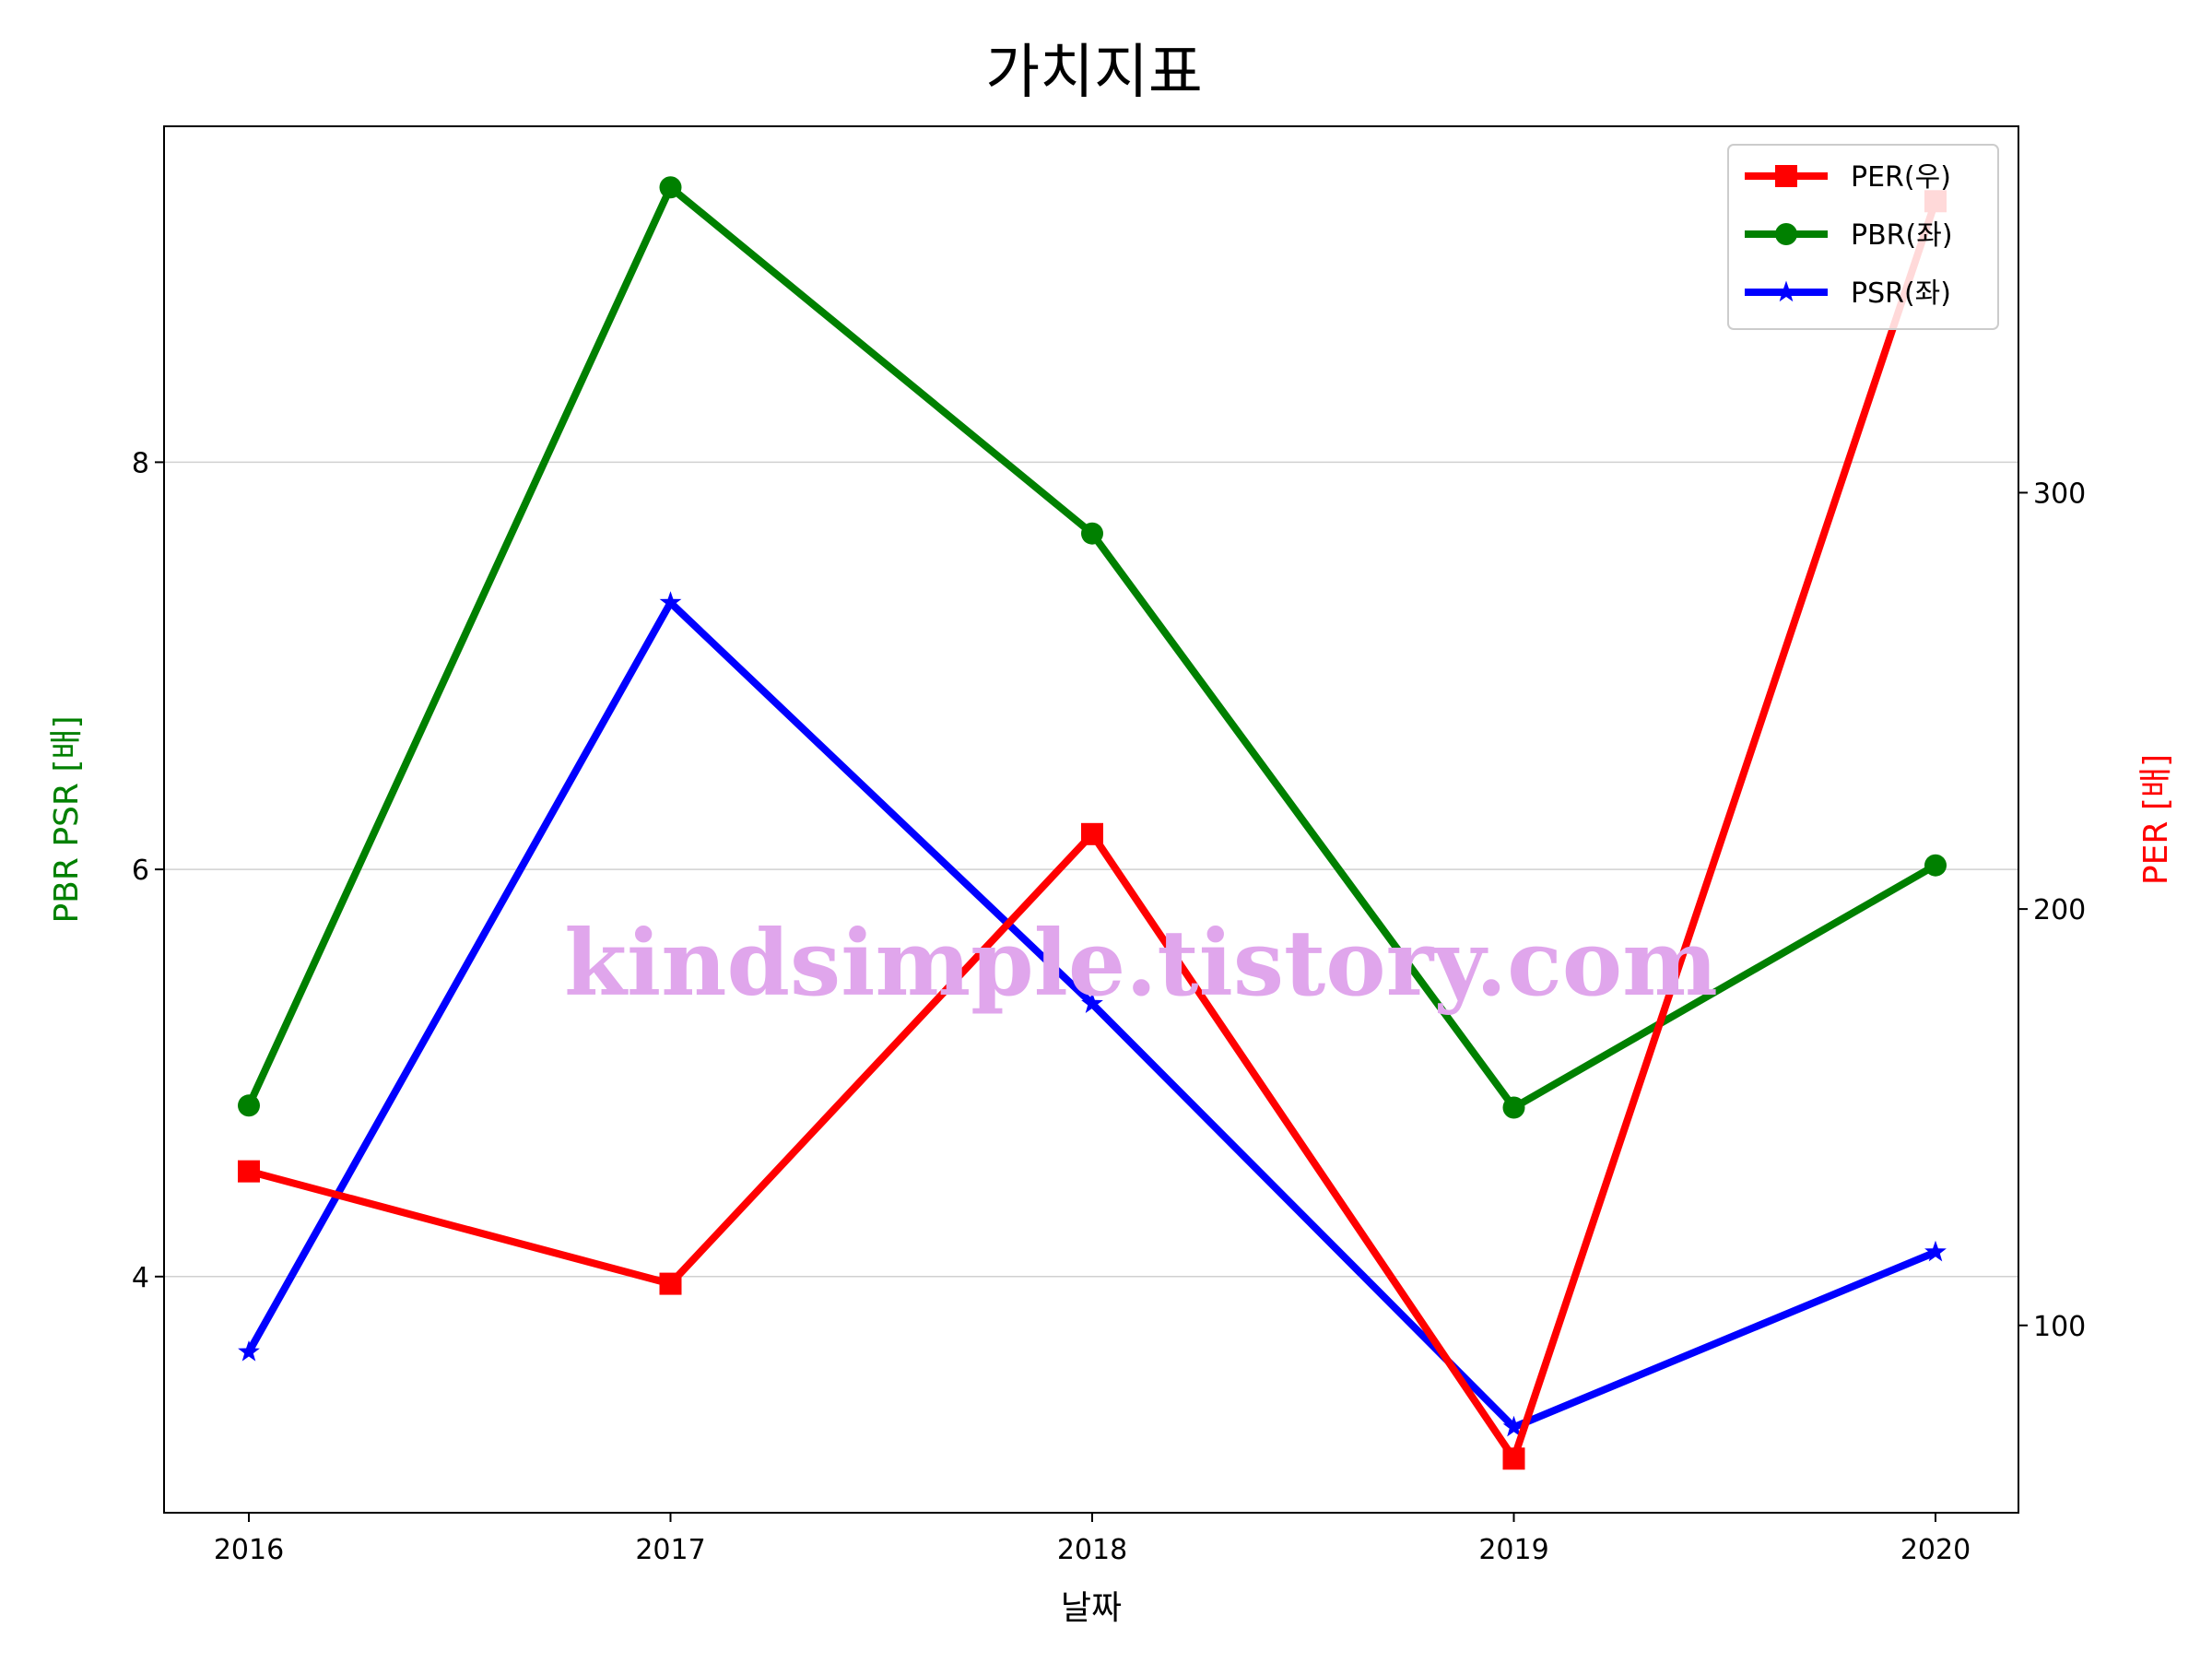  What do you see at coordinates (249, 1105) in the screenshot?
I see `point-pbr-2016` at bounding box center [249, 1105].